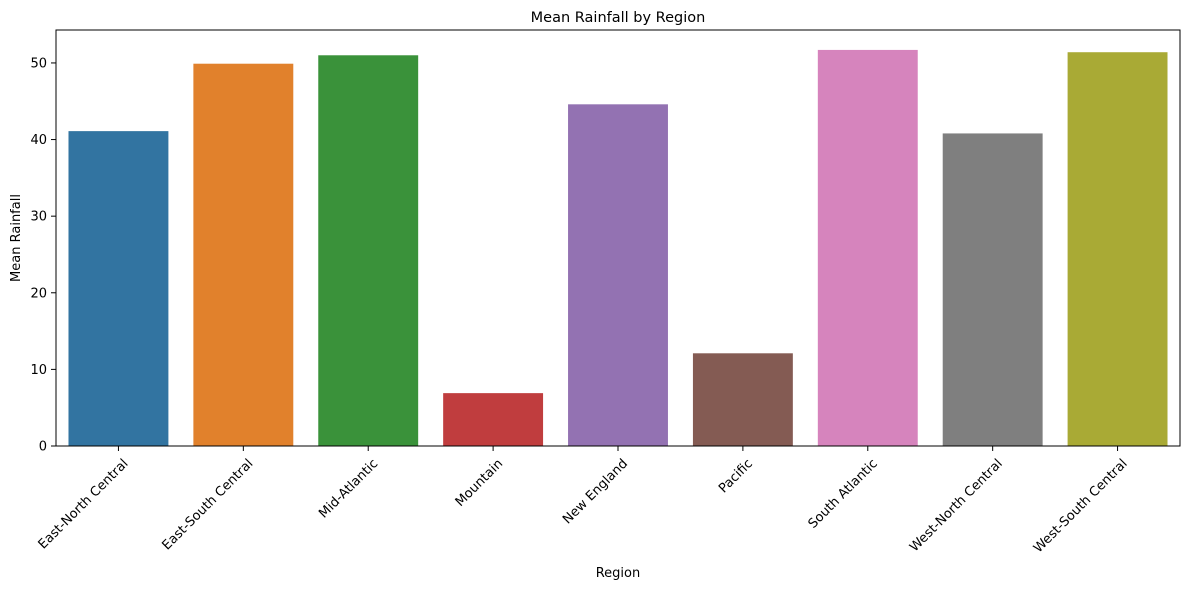  What do you see at coordinates (368, 250) in the screenshot?
I see `bar-mid-atlantic` at bounding box center [368, 250].